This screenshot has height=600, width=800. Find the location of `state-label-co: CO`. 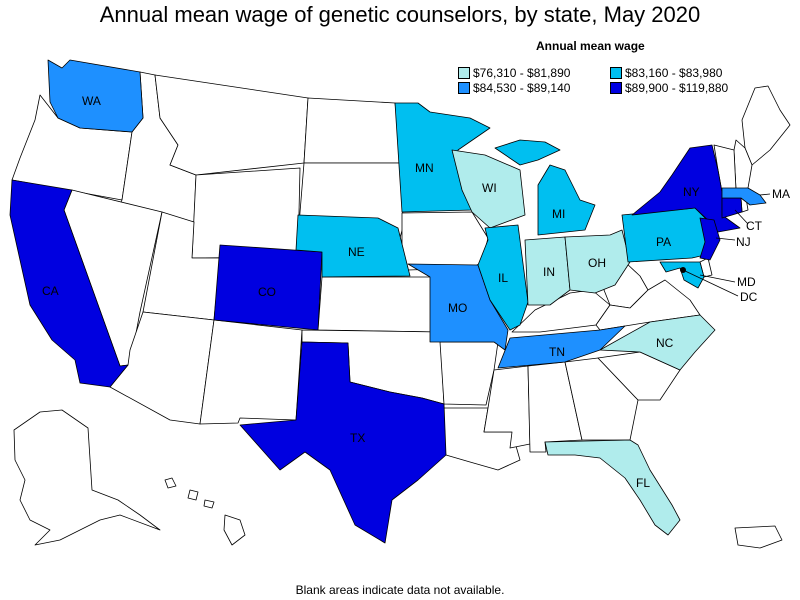

state-label-co: CO is located at coordinates (267, 292).